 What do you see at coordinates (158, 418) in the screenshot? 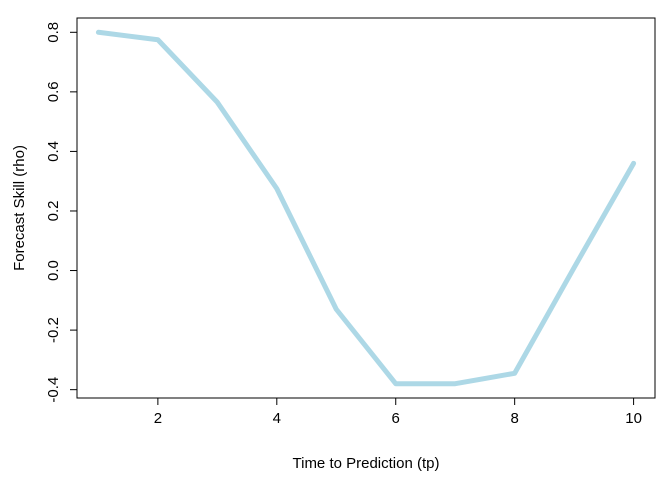
I see `x-tick-label: 2` at bounding box center [158, 418].